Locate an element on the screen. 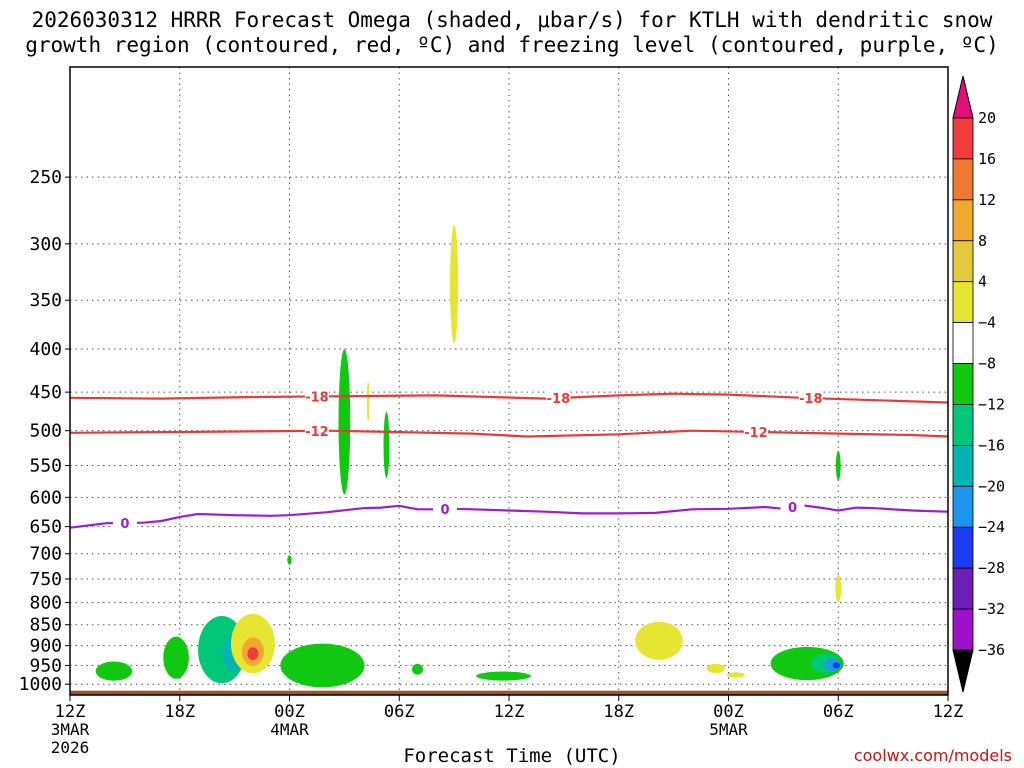  y-tick-label: 250 is located at coordinates (45, 177).